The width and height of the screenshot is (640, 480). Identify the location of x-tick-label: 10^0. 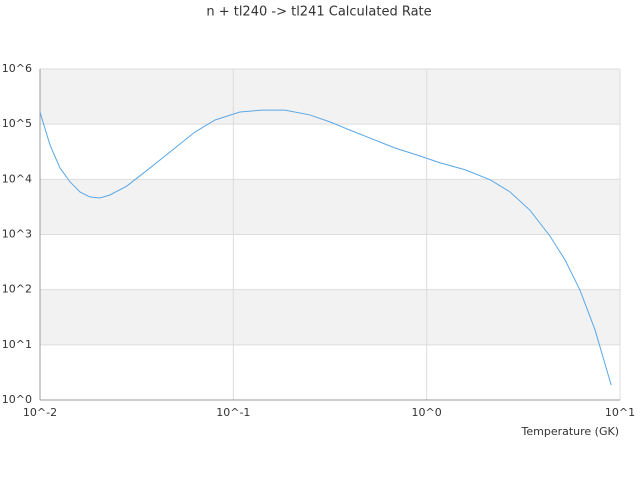
(427, 412).